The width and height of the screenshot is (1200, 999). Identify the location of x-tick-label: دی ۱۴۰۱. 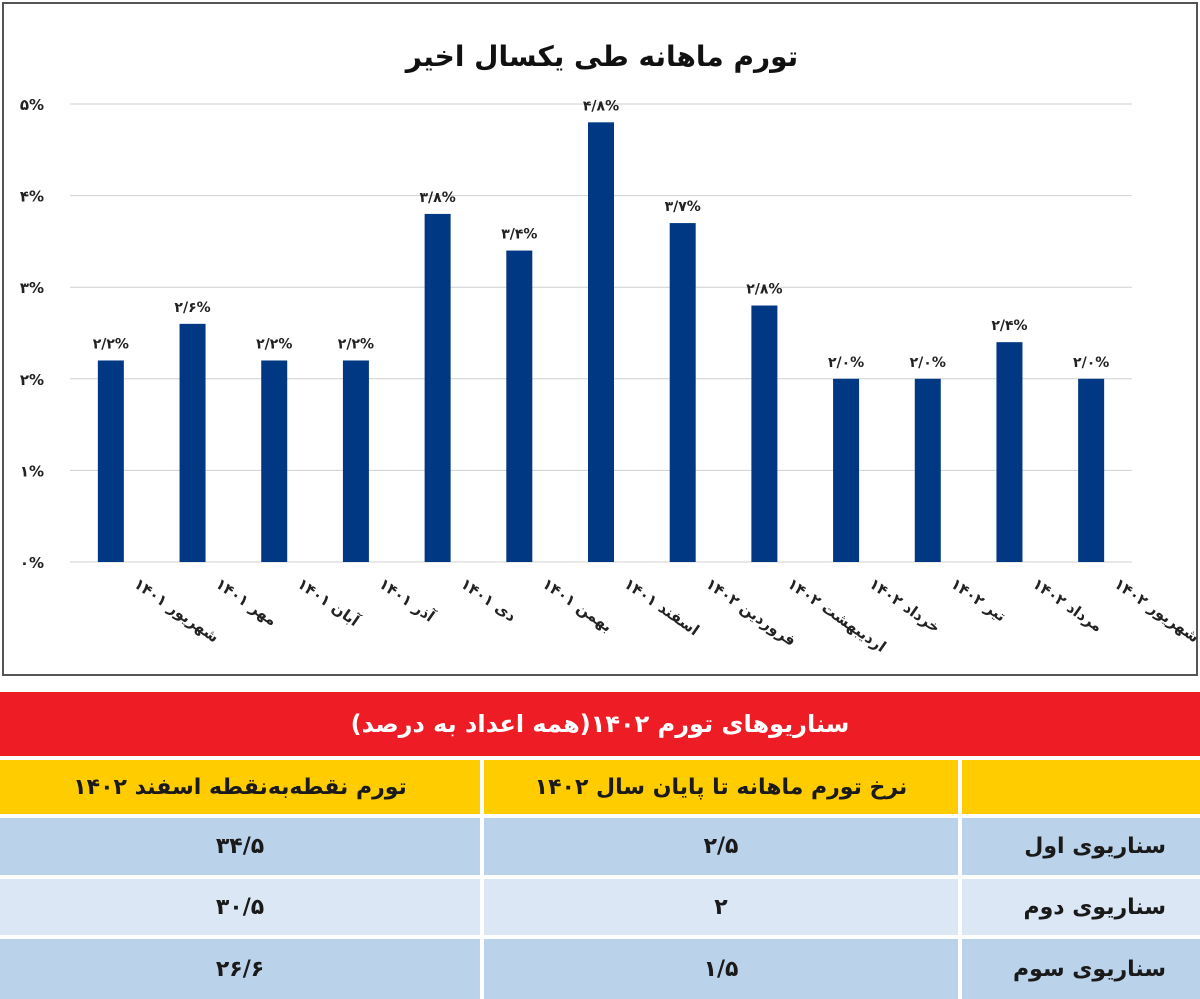
(488, 600).